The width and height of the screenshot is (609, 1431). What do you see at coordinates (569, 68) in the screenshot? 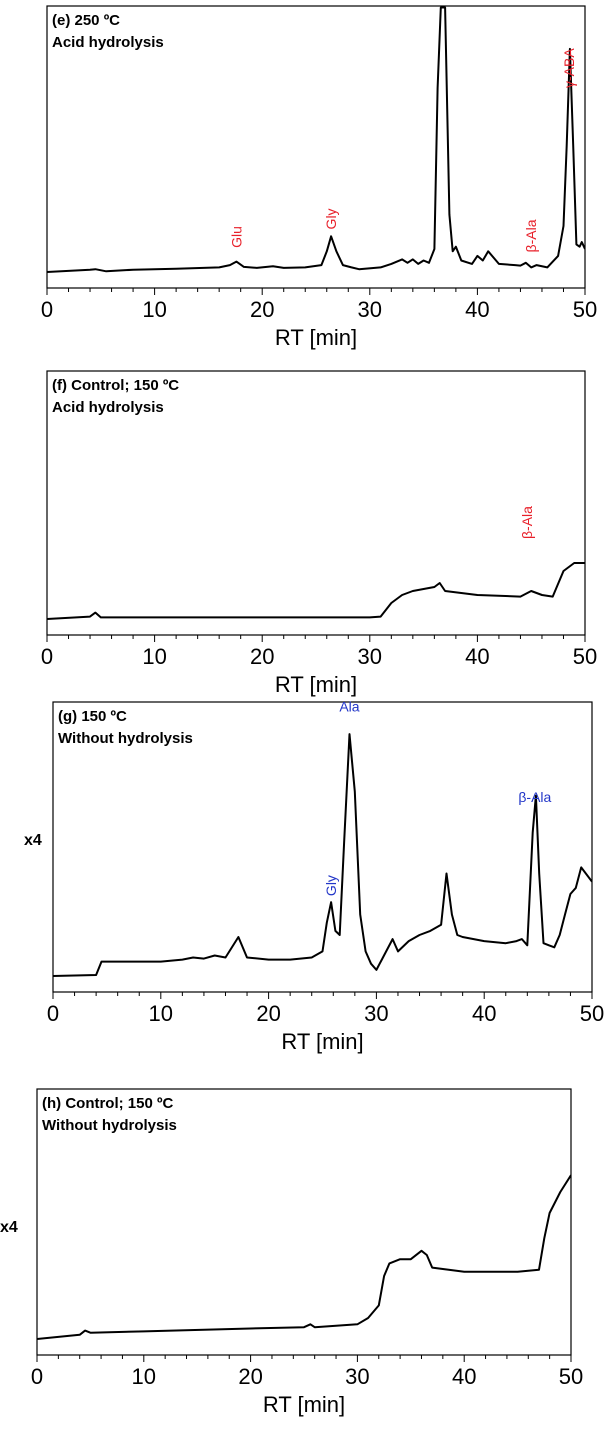
I see `peak-label: γ-ABA` at bounding box center [569, 68].